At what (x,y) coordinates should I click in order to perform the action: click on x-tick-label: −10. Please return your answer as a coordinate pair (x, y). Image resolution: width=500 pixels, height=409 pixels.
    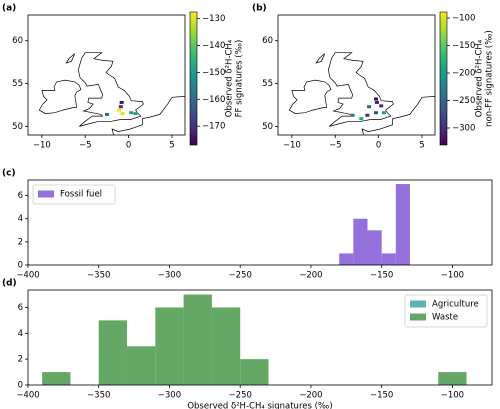
    Looking at the image, I should click on (292, 146).